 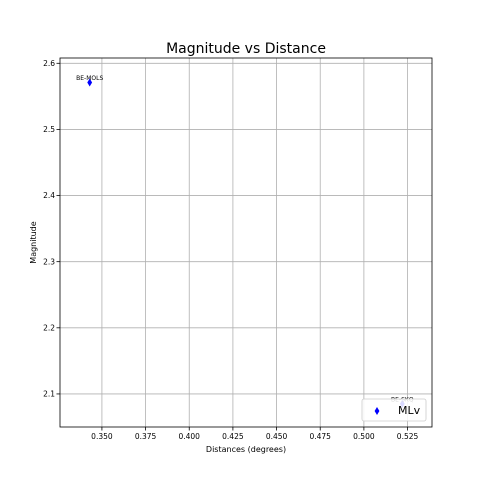 What do you see at coordinates (102, 436) in the screenshot?
I see `x-tick-label: 0.350` at bounding box center [102, 436].